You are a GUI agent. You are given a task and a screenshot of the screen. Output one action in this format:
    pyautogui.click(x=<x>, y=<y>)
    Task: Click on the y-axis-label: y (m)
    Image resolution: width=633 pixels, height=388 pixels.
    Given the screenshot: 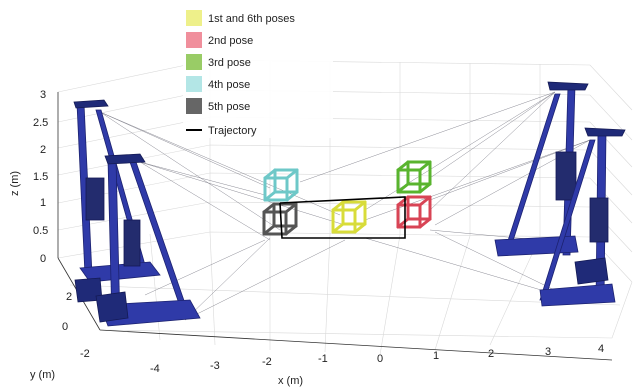 What is the action you would take?
    pyautogui.click(x=42, y=375)
    